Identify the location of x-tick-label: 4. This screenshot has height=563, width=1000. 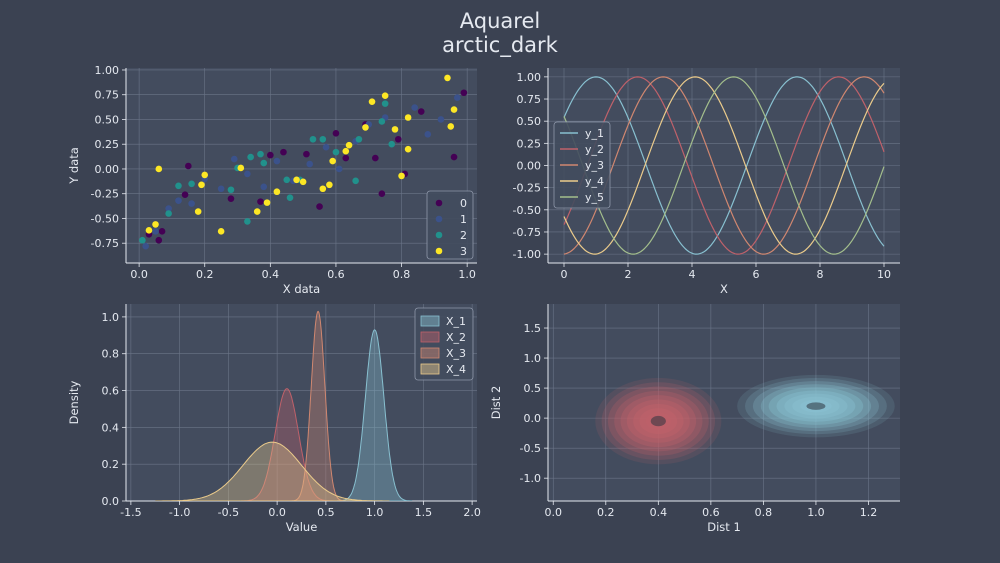
(692, 274).